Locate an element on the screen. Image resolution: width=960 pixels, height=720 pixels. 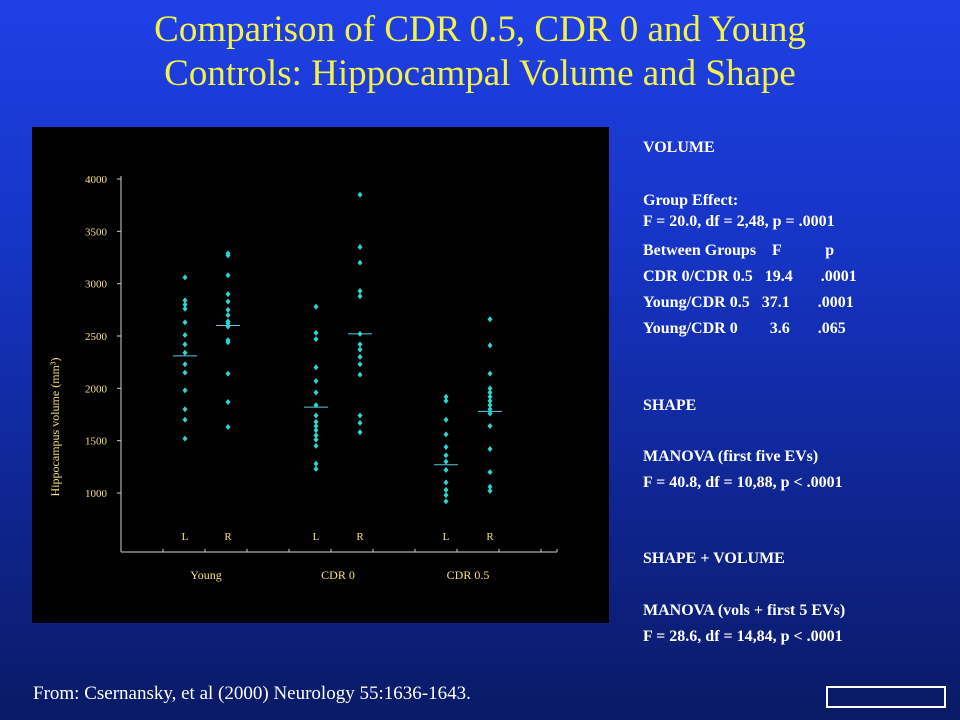
shape-test: MANOVA (first five EVs) is located at coordinates (731, 456).